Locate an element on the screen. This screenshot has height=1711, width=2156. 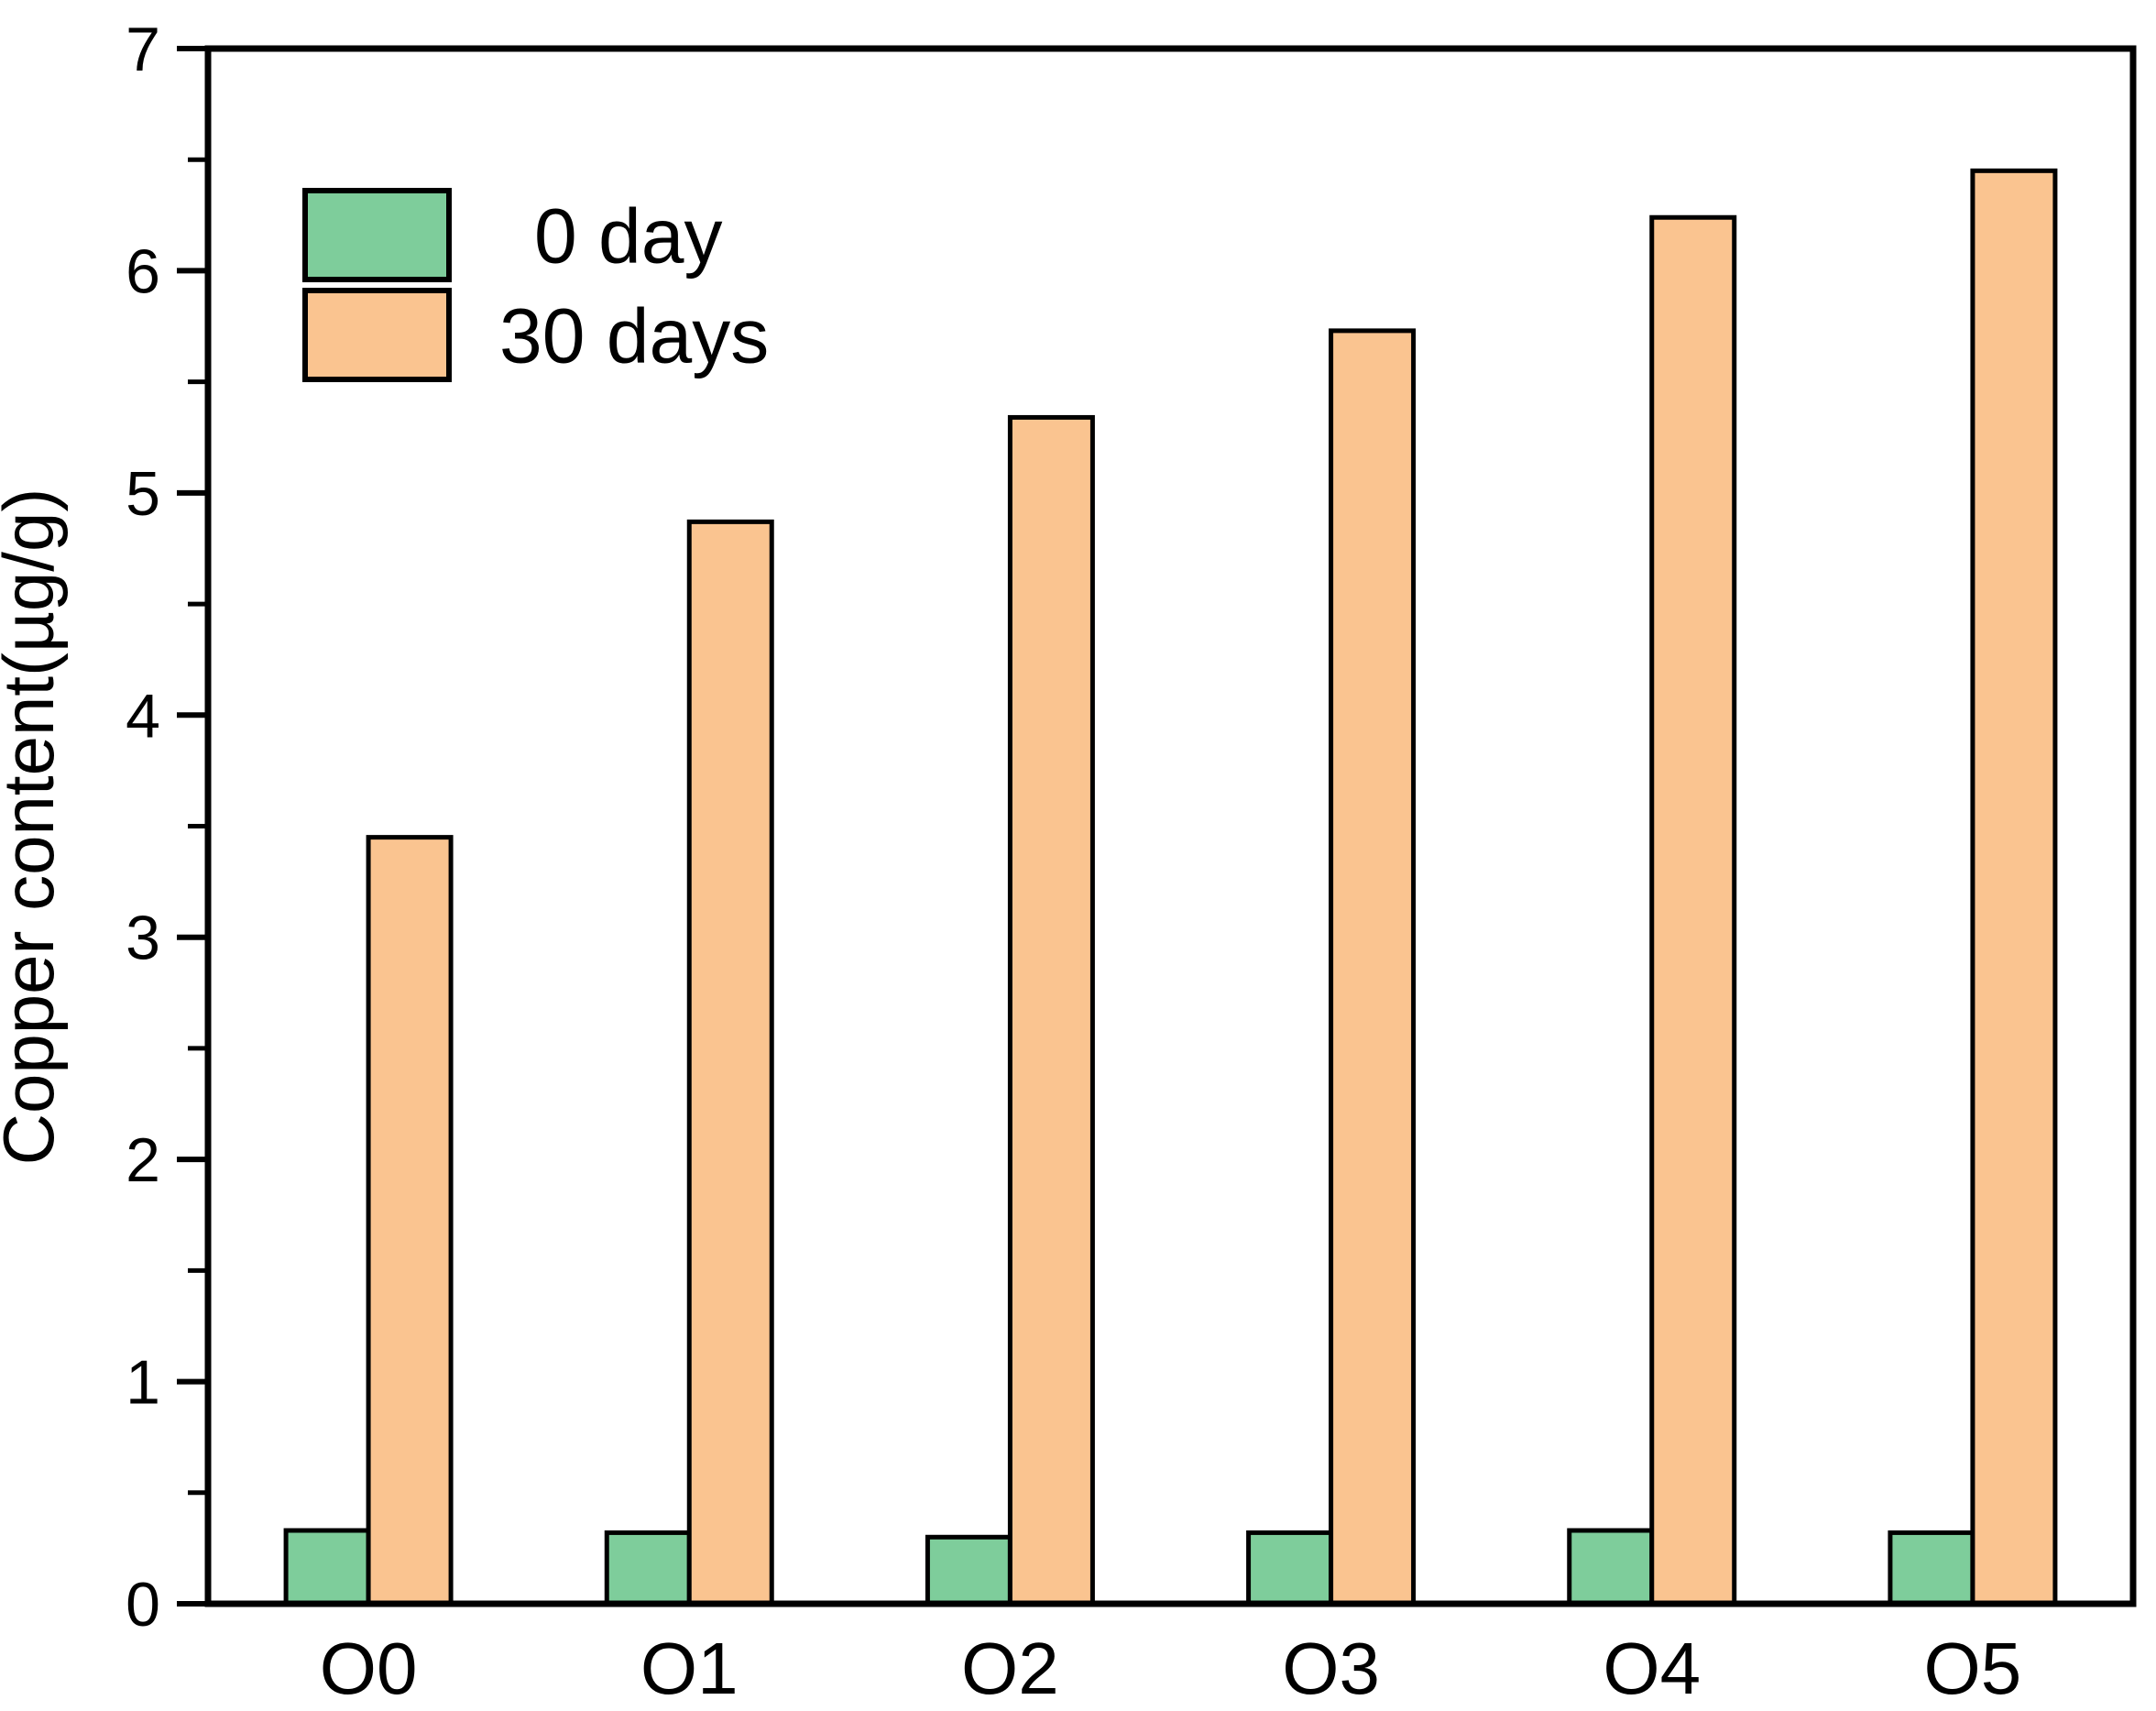
bar-0-day-O4 is located at coordinates (1611, 1567).